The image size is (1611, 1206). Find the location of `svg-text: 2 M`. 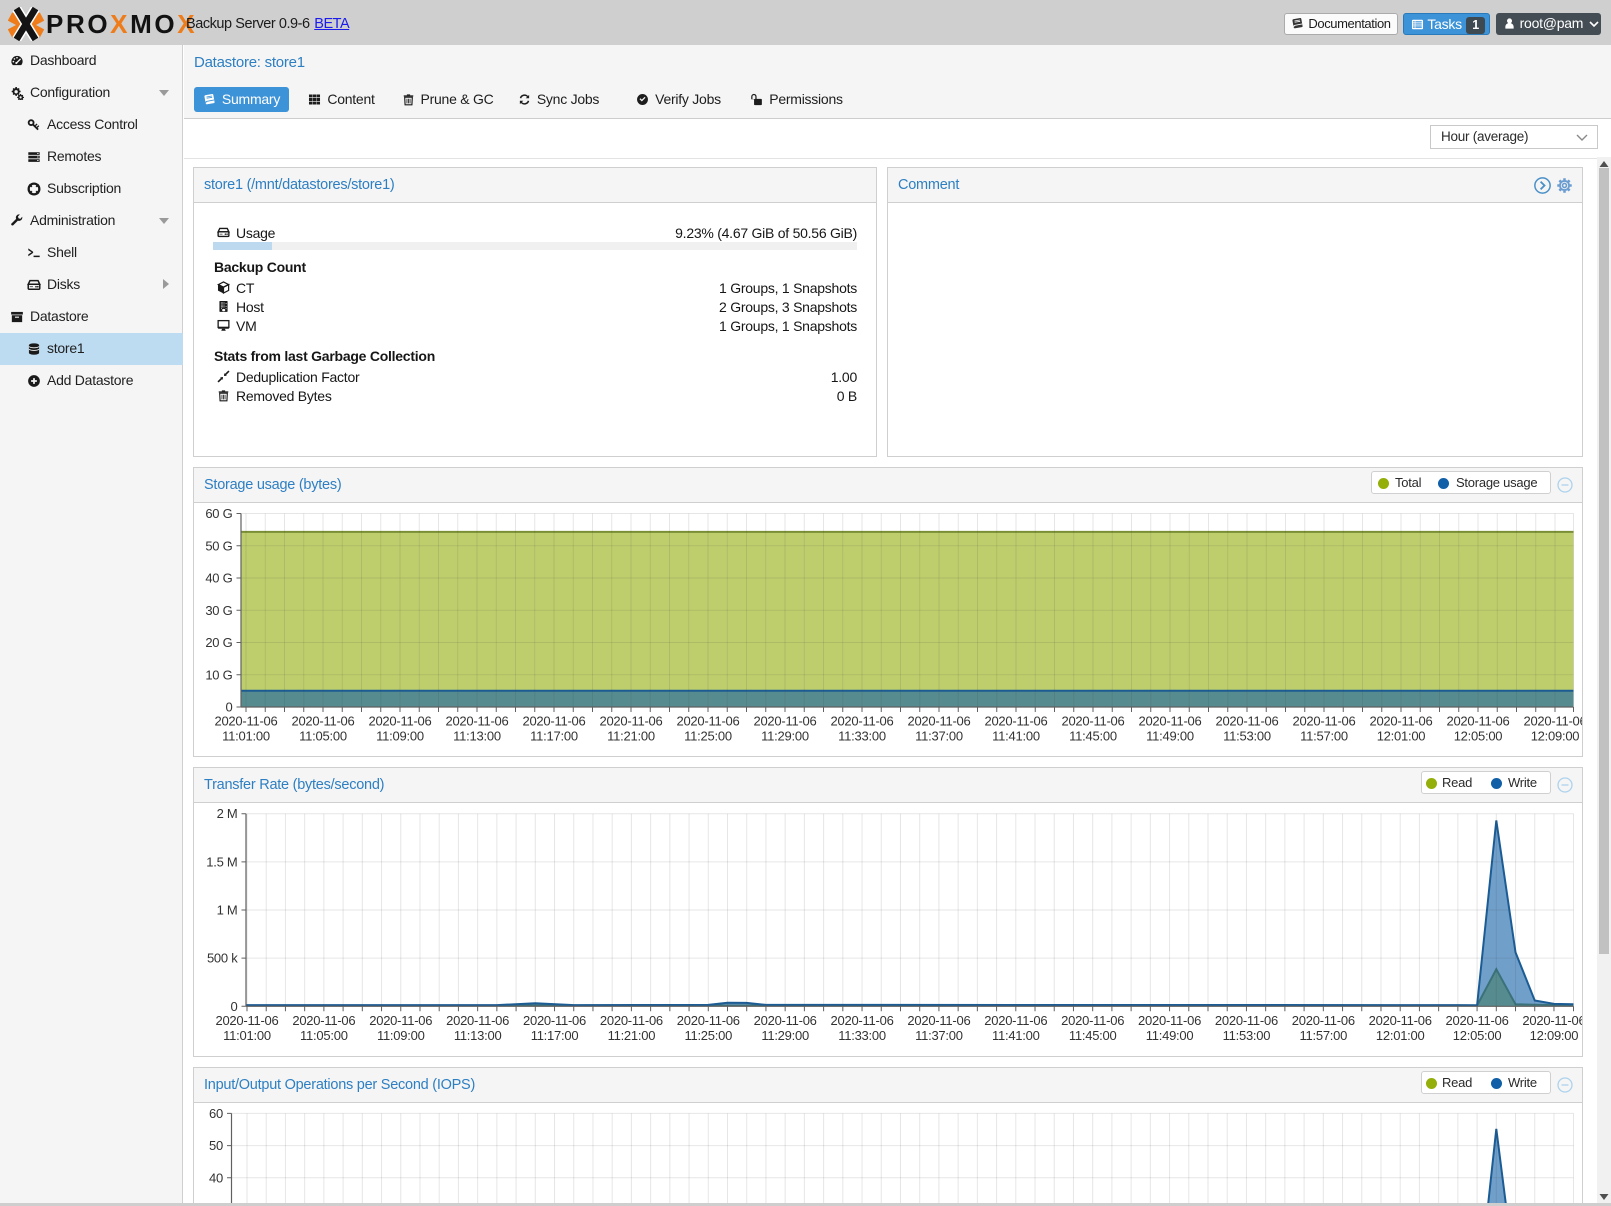

svg-text: 2 M is located at coordinates (227, 813).